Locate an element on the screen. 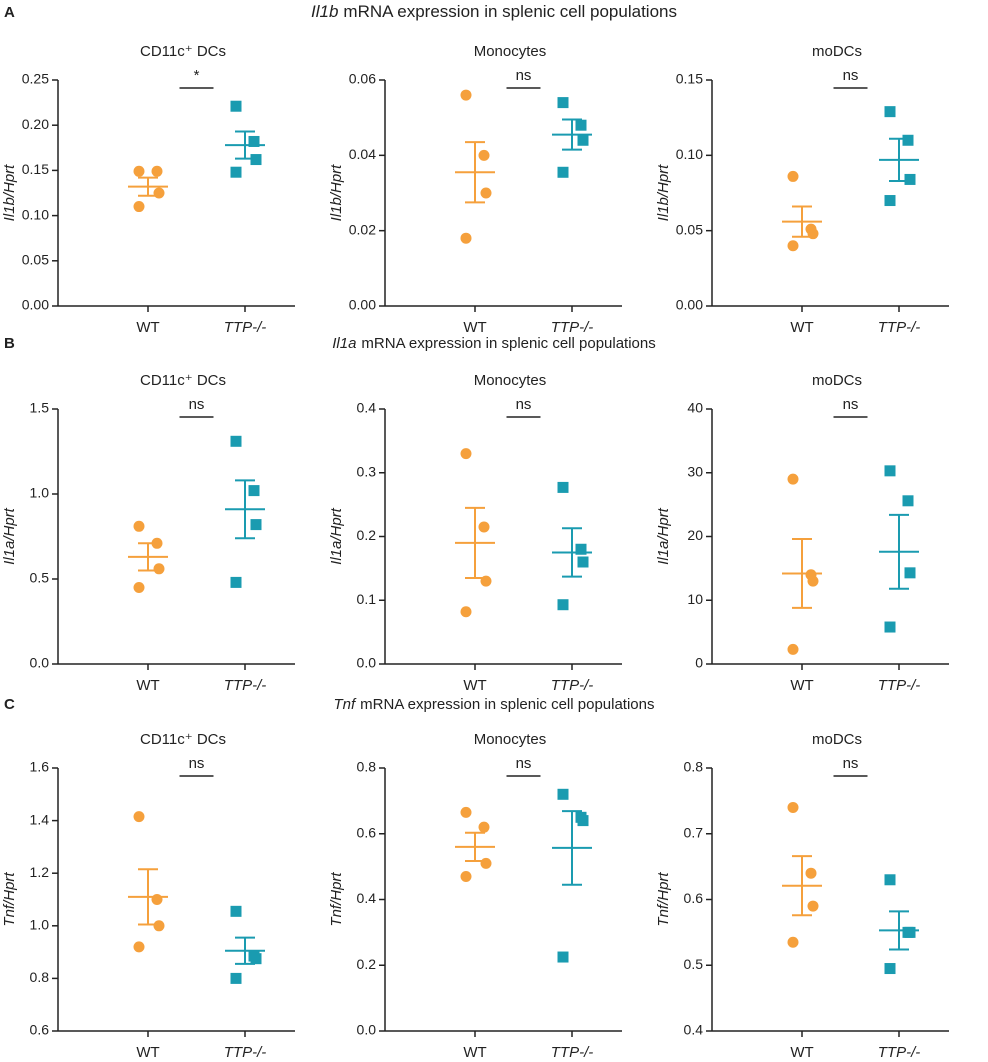 The image size is (988, 1062). y-tick-label: 10 is located at coordinates (695, 599).